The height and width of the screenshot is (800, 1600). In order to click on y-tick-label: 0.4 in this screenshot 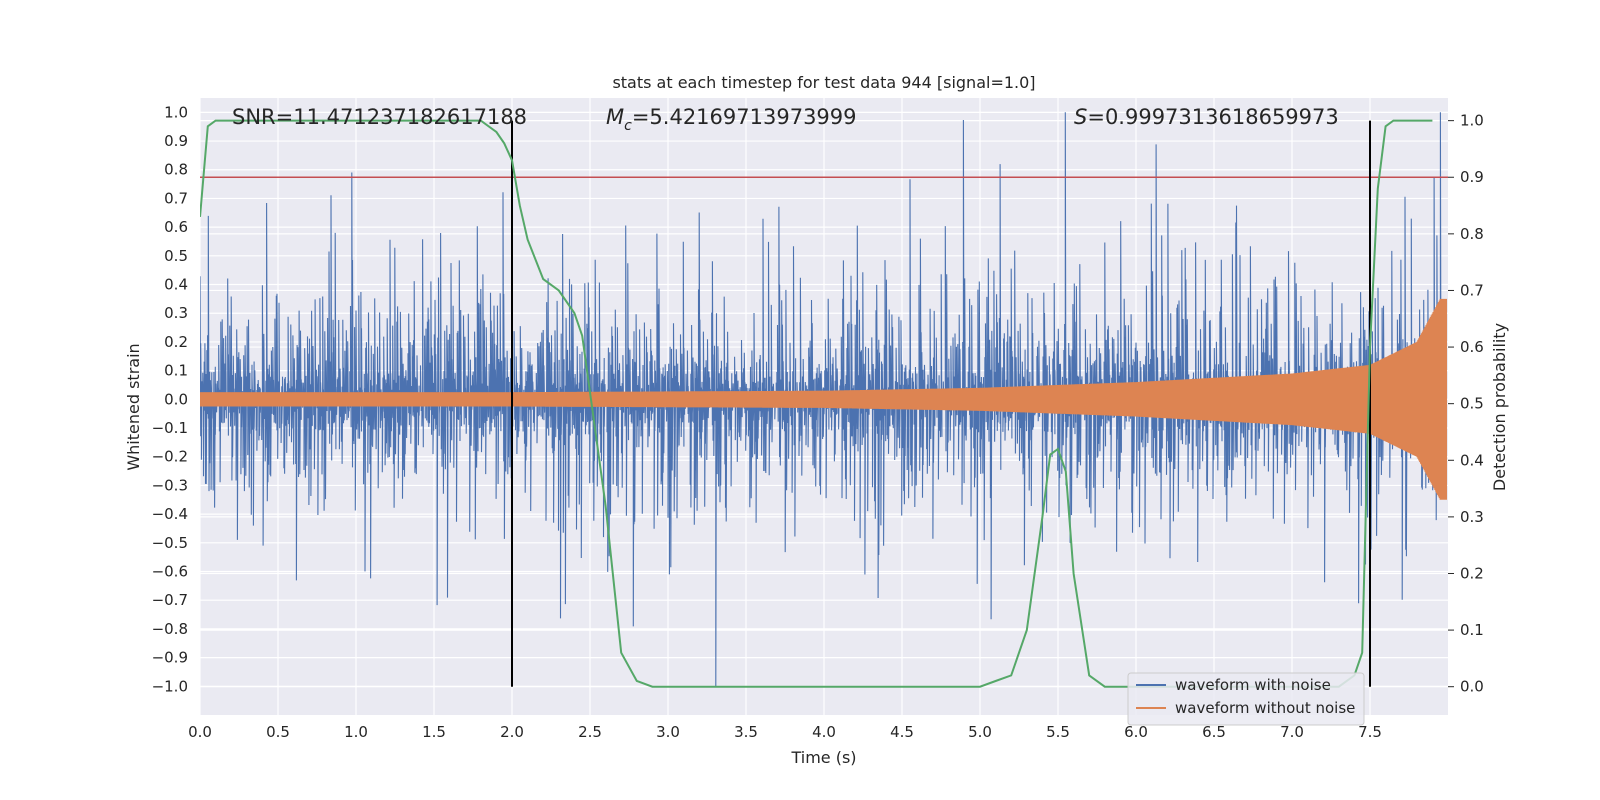, I will do `click(176, 285)`.